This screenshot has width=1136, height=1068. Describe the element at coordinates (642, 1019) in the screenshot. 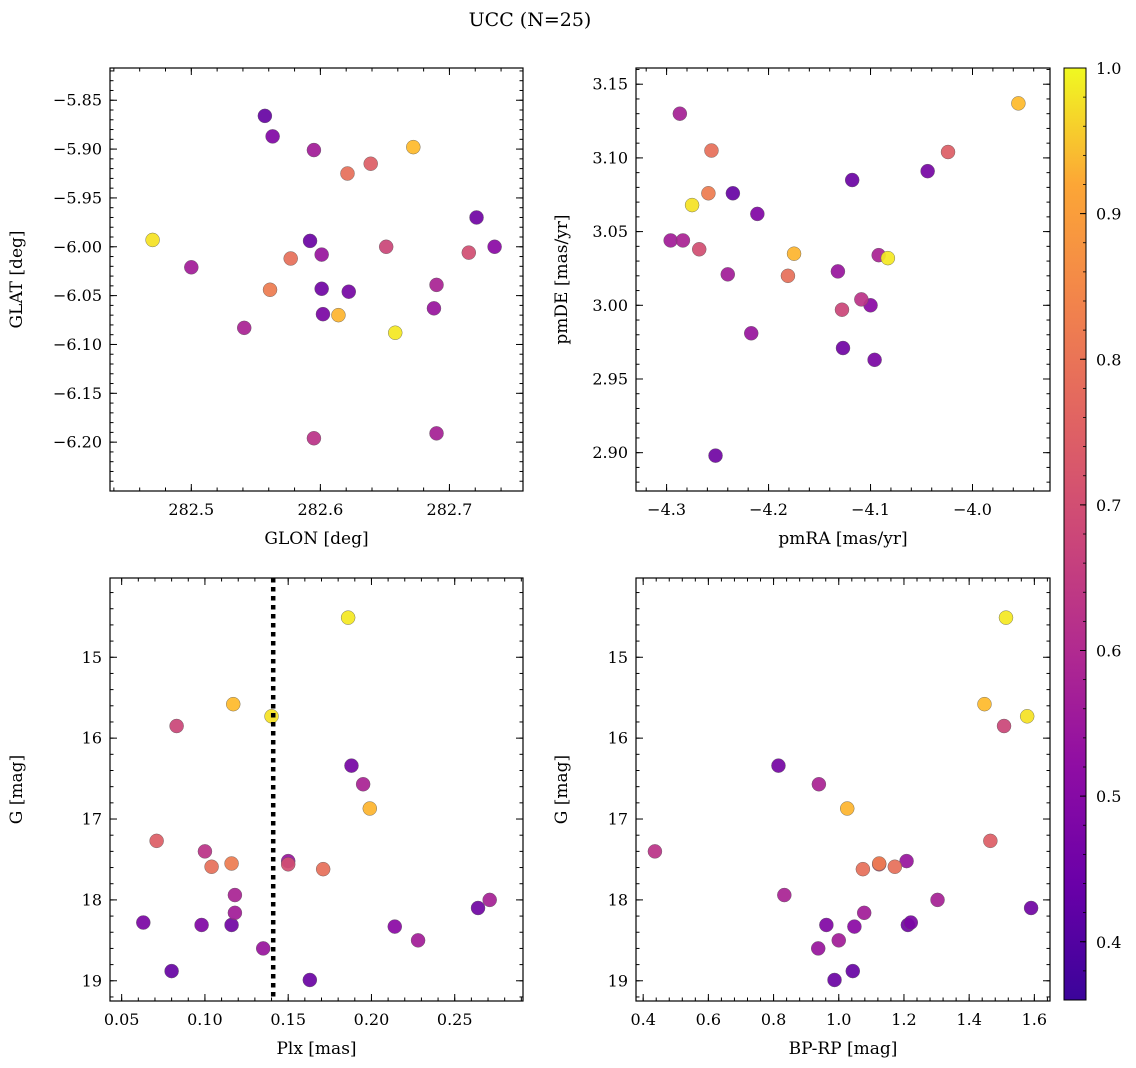

I see `x-tick-label: 0.4` at that location.